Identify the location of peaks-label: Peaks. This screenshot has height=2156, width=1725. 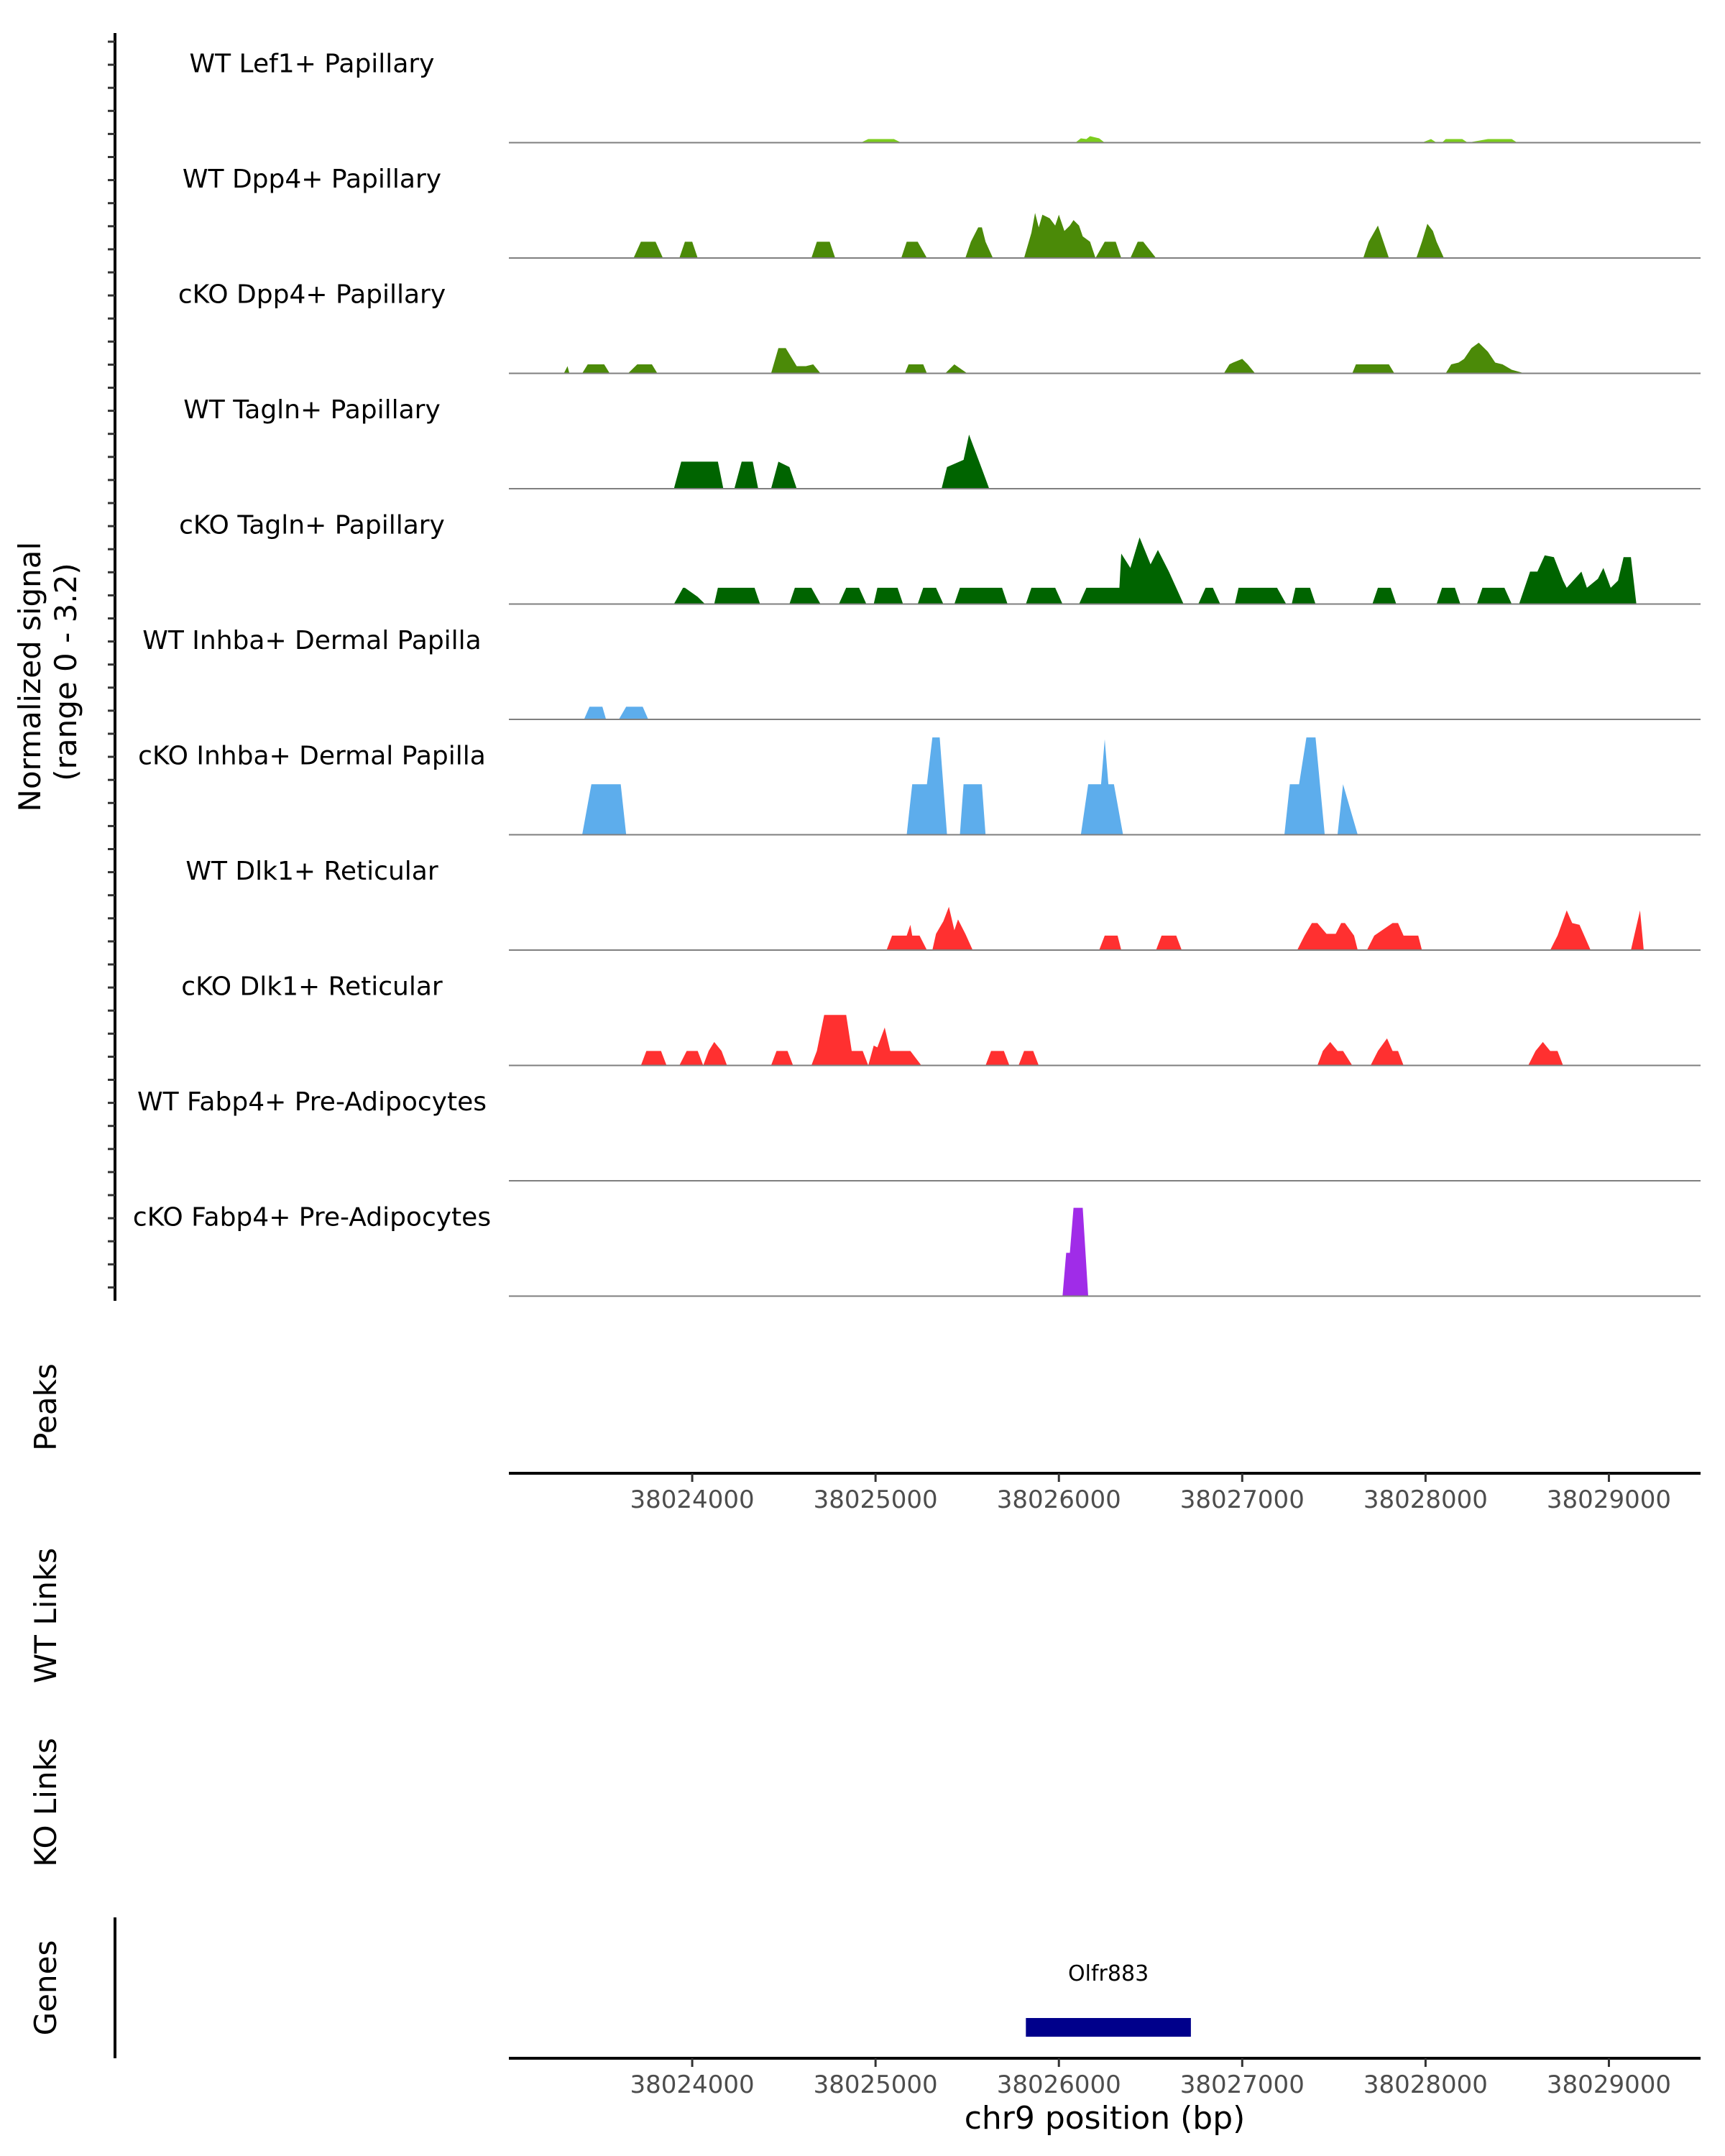
(45, 1407).